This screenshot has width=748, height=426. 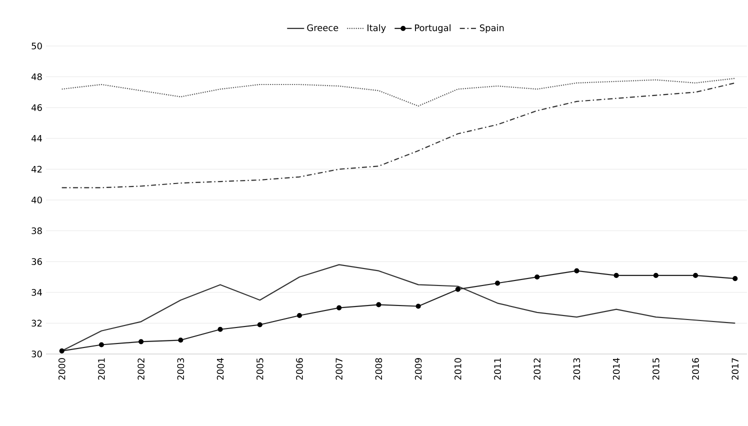 What do you see at coordinates (37, 323) in the screenshot?
I see `y-tick-label: 32` at bounding box center [37, 323].